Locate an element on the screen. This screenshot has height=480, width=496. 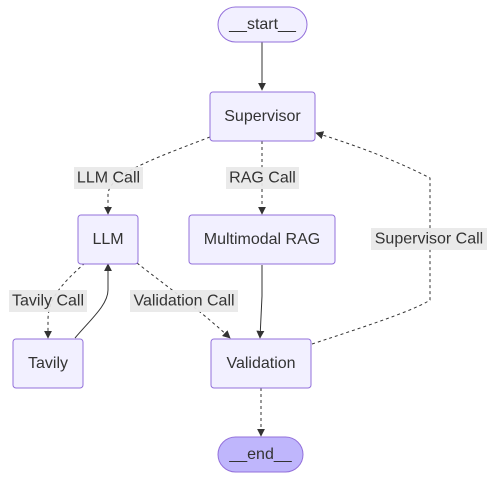
node-validation-label: Validation is located at coordinates (260, 363).